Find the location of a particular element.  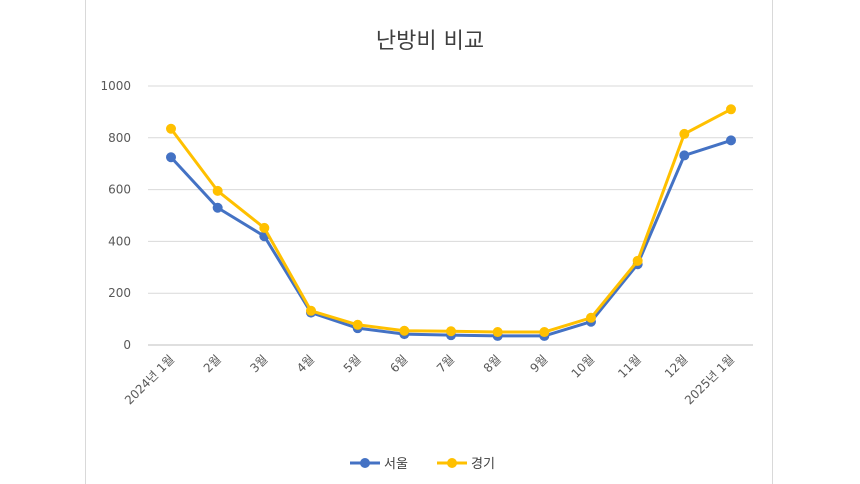

x-tick-label: 8월 is located at coordinates (492, 363).